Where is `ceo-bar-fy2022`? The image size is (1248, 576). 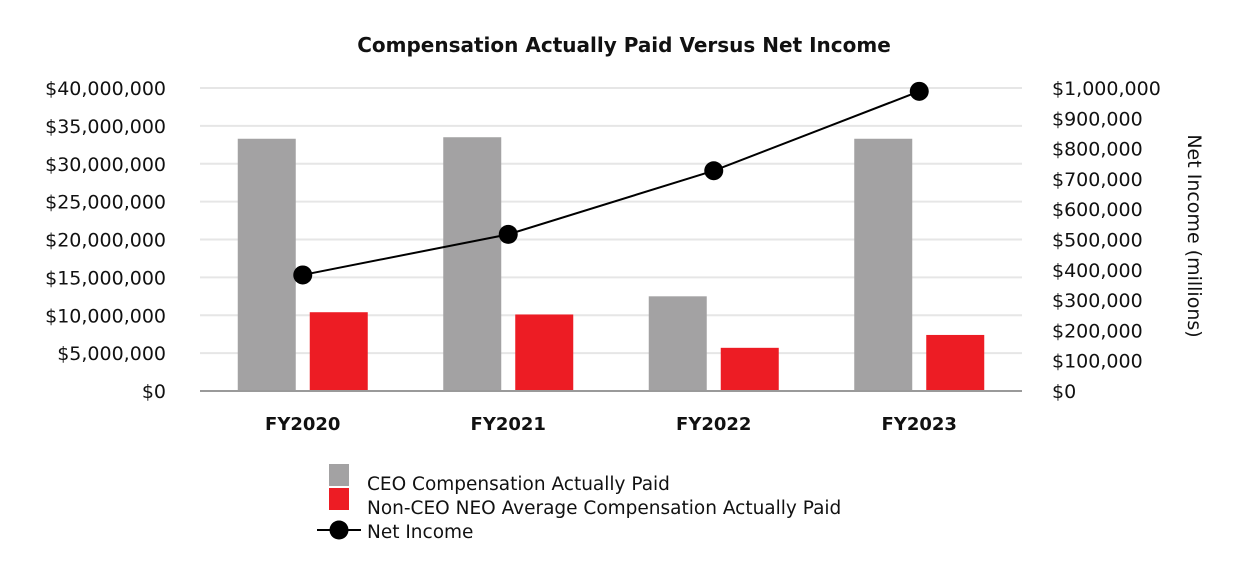 ceo-bar-fy2022 is located at coordinates (677, 343).